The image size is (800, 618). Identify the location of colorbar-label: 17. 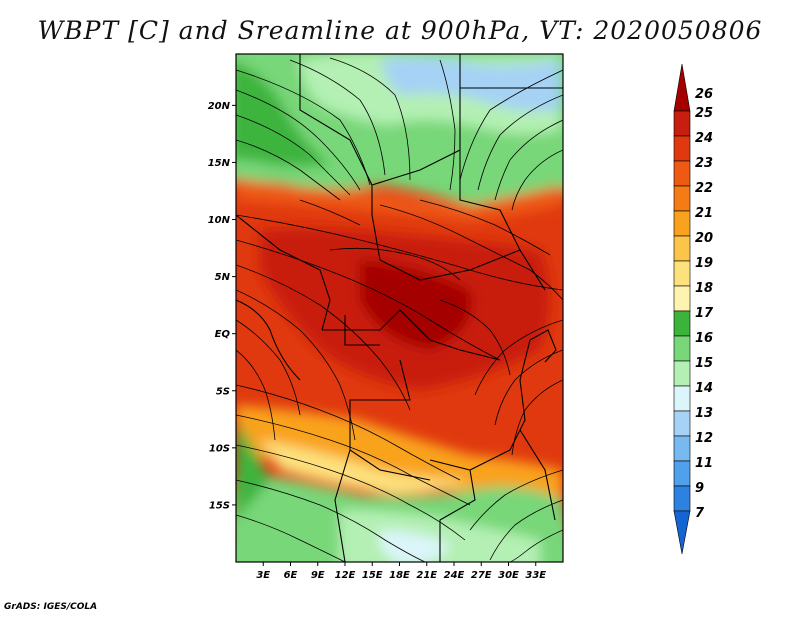
(704, 313).